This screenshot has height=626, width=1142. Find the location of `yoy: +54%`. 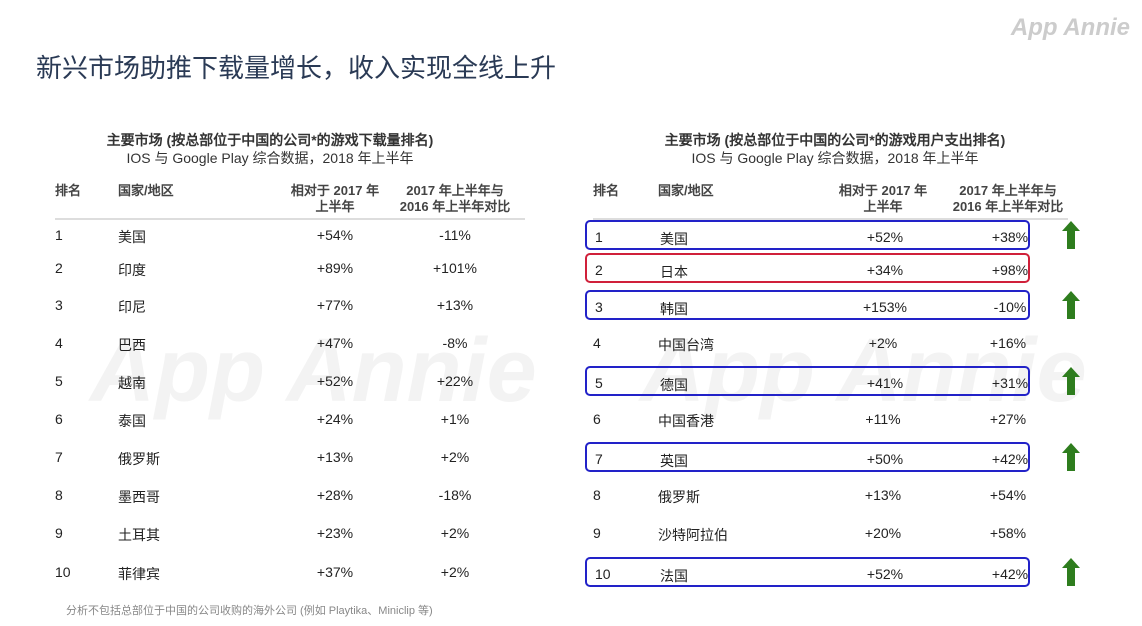

yoy: +54% is located at coordinates (1008, 495).